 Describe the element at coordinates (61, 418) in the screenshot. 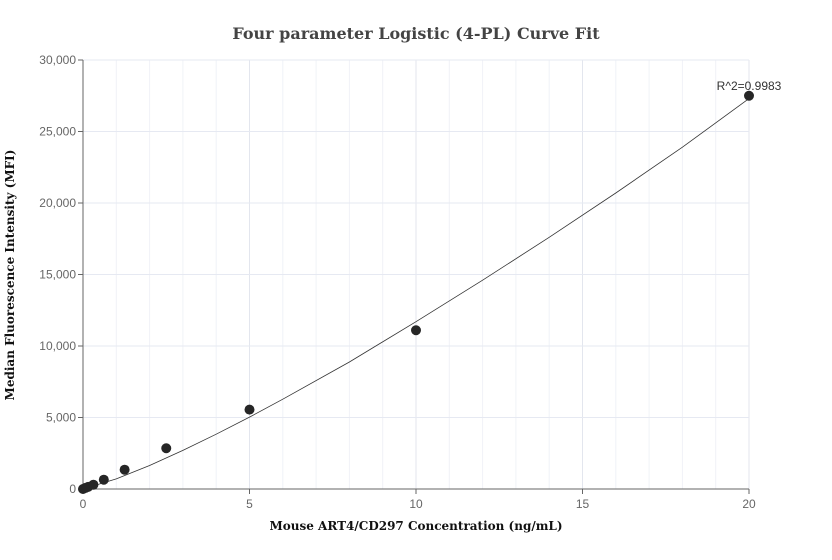

I see `y-tick-label: 5,000` at that location.